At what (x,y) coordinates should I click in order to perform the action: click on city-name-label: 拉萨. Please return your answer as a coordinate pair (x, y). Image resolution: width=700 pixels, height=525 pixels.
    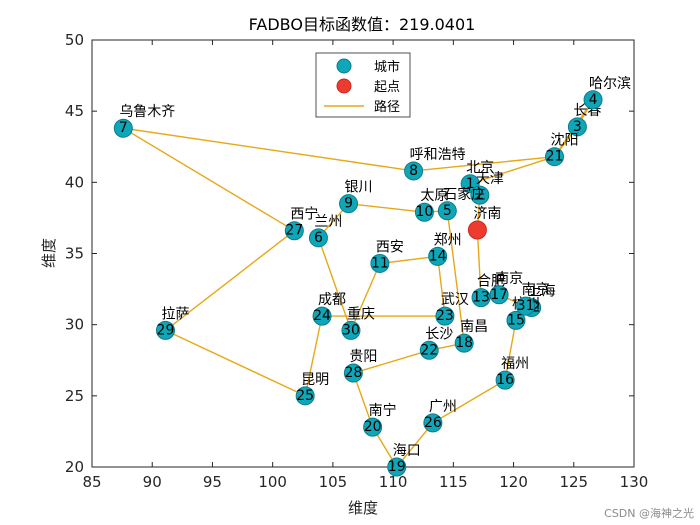
    Looking at the image, I should click on (175, 314).